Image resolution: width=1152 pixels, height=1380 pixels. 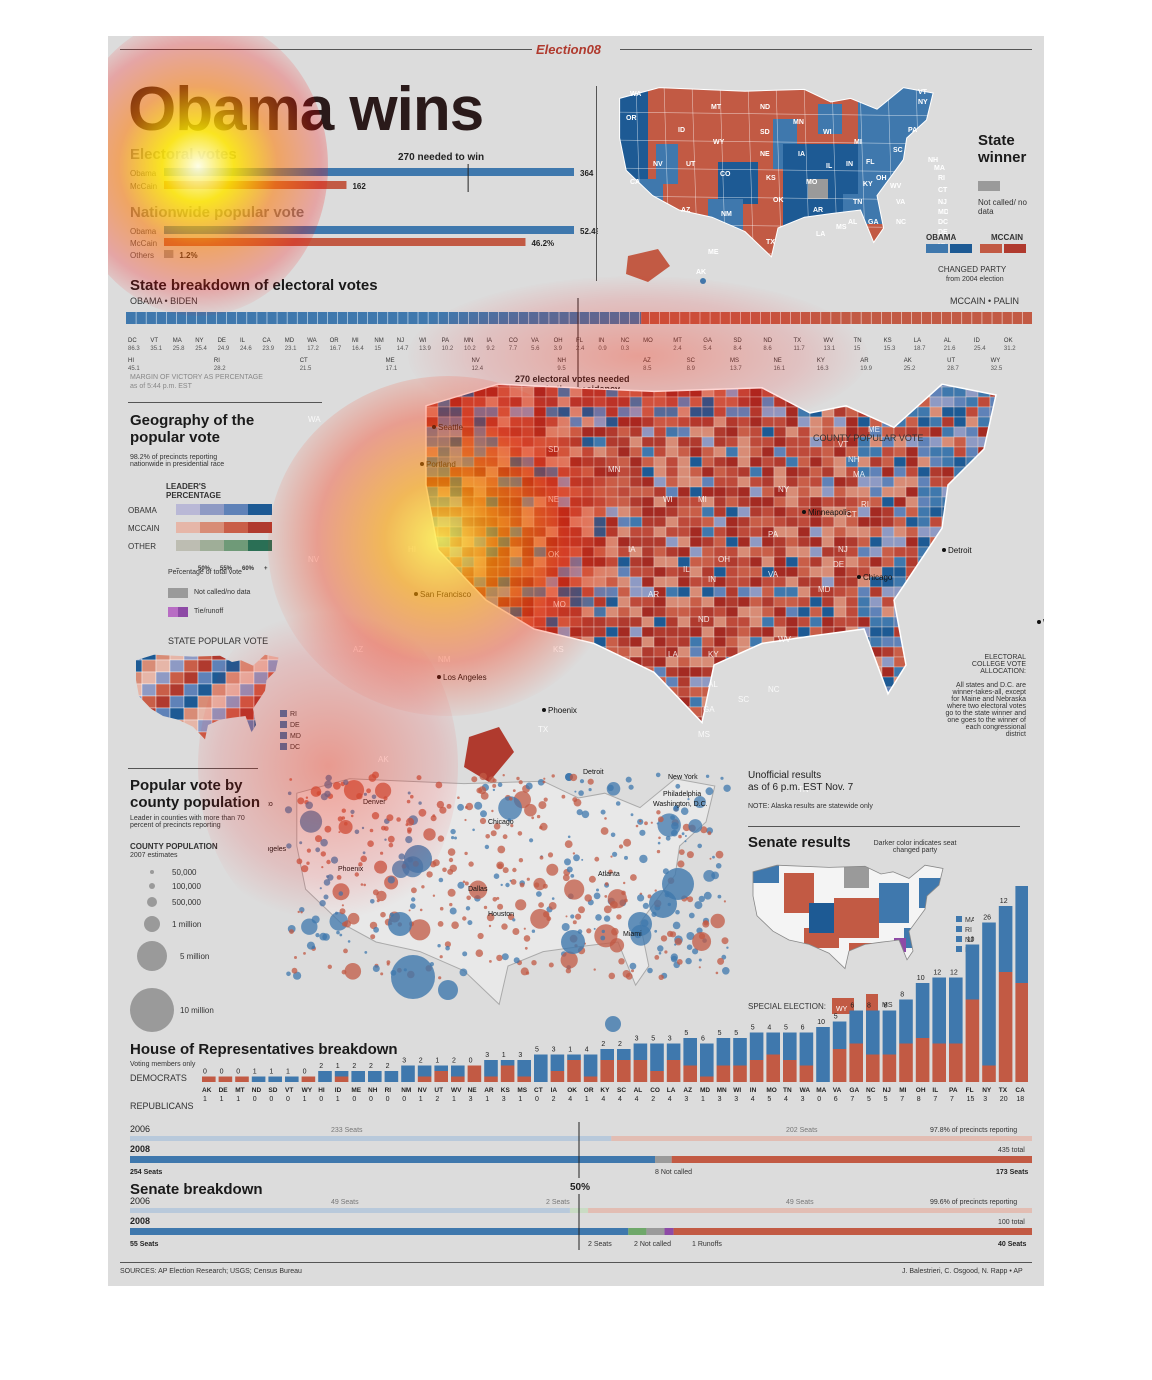 What do you see at coordinates (341, 1074) in the screenshot?
I see `house-dem-bar-ID` at bounding box center [341, 1074].